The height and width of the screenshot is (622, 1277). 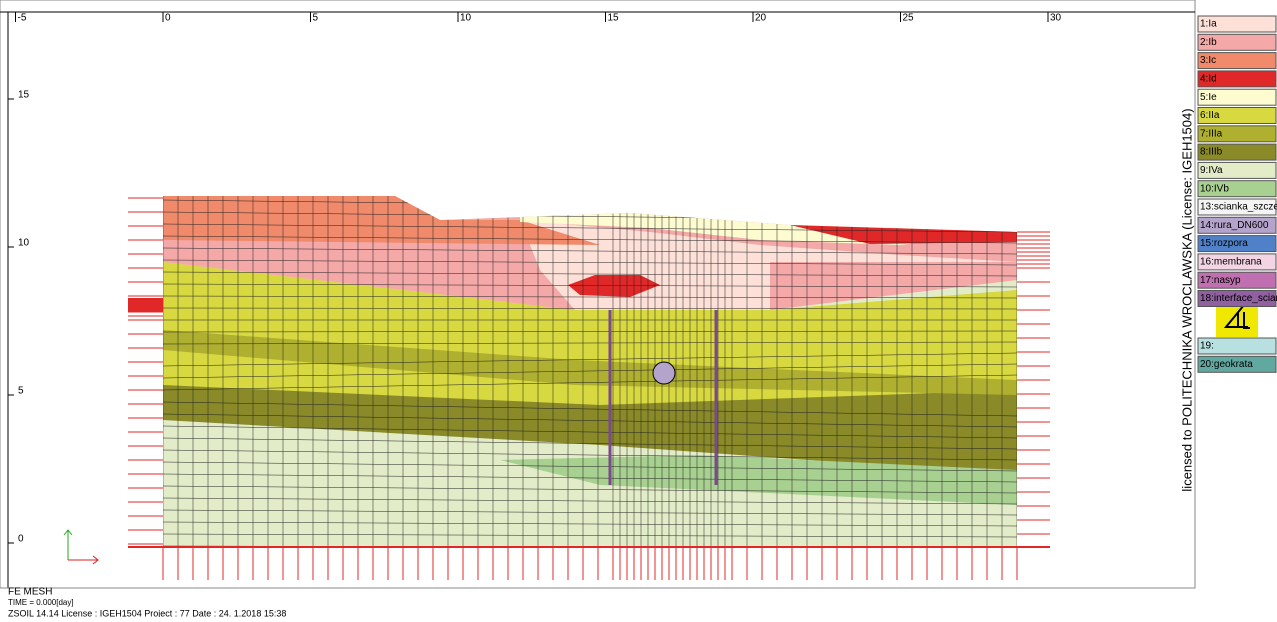 I want to click on x-tick-label: 10, so click(x=466, y=18).